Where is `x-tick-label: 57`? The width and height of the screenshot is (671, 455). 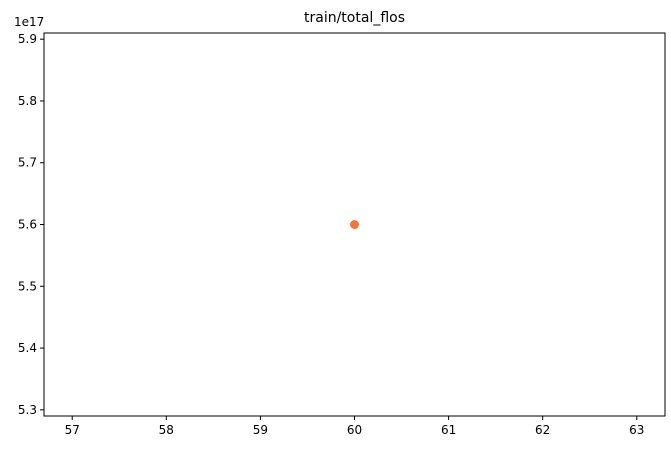
x-tick-label: 57 is located at coordinates (72, 430).